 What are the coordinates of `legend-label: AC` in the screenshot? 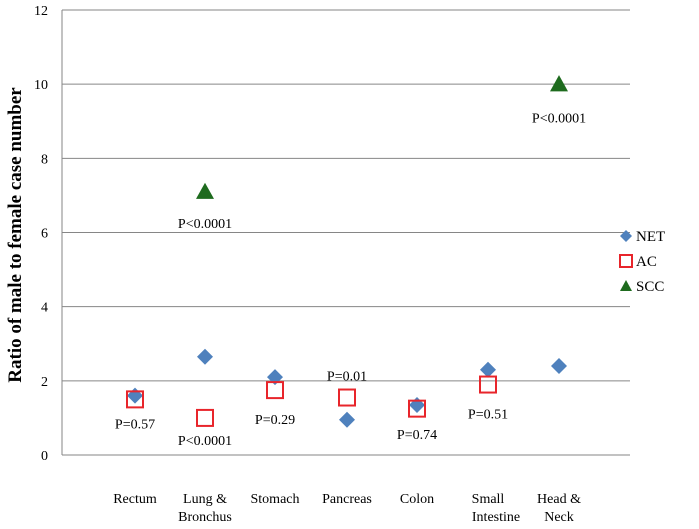 It's located at (646, 262).